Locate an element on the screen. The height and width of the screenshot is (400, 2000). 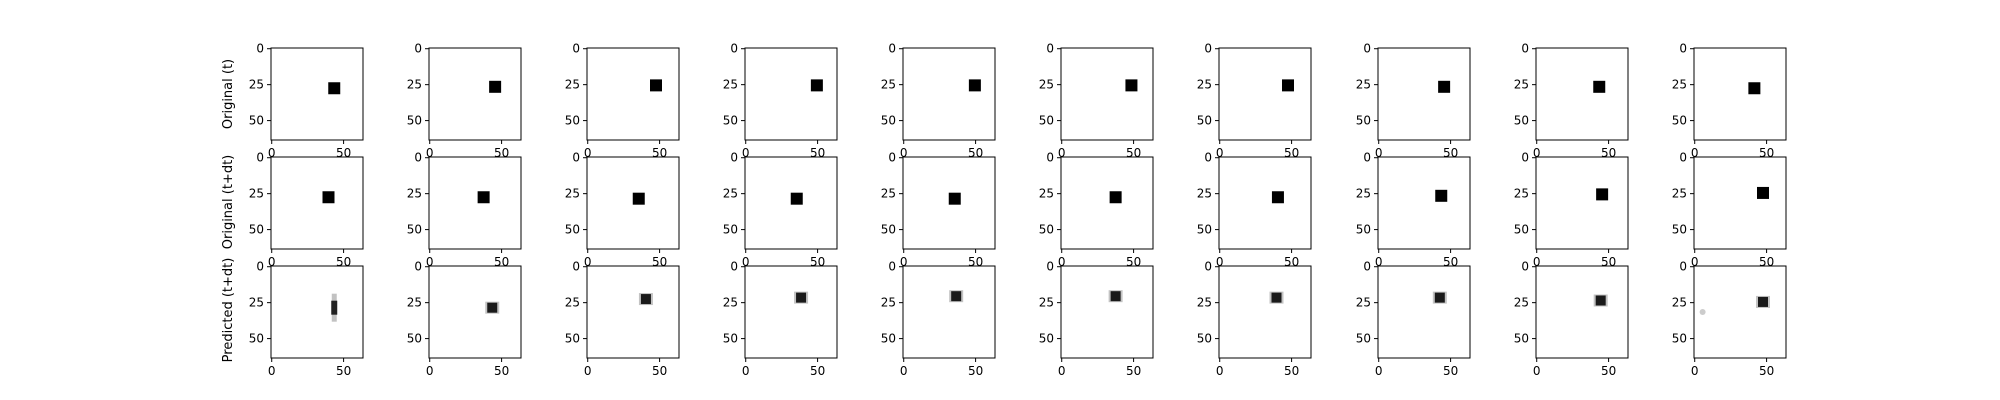
panel-r2-c9: 0 25 50 0 50 is located at coordinates (1729, 319).